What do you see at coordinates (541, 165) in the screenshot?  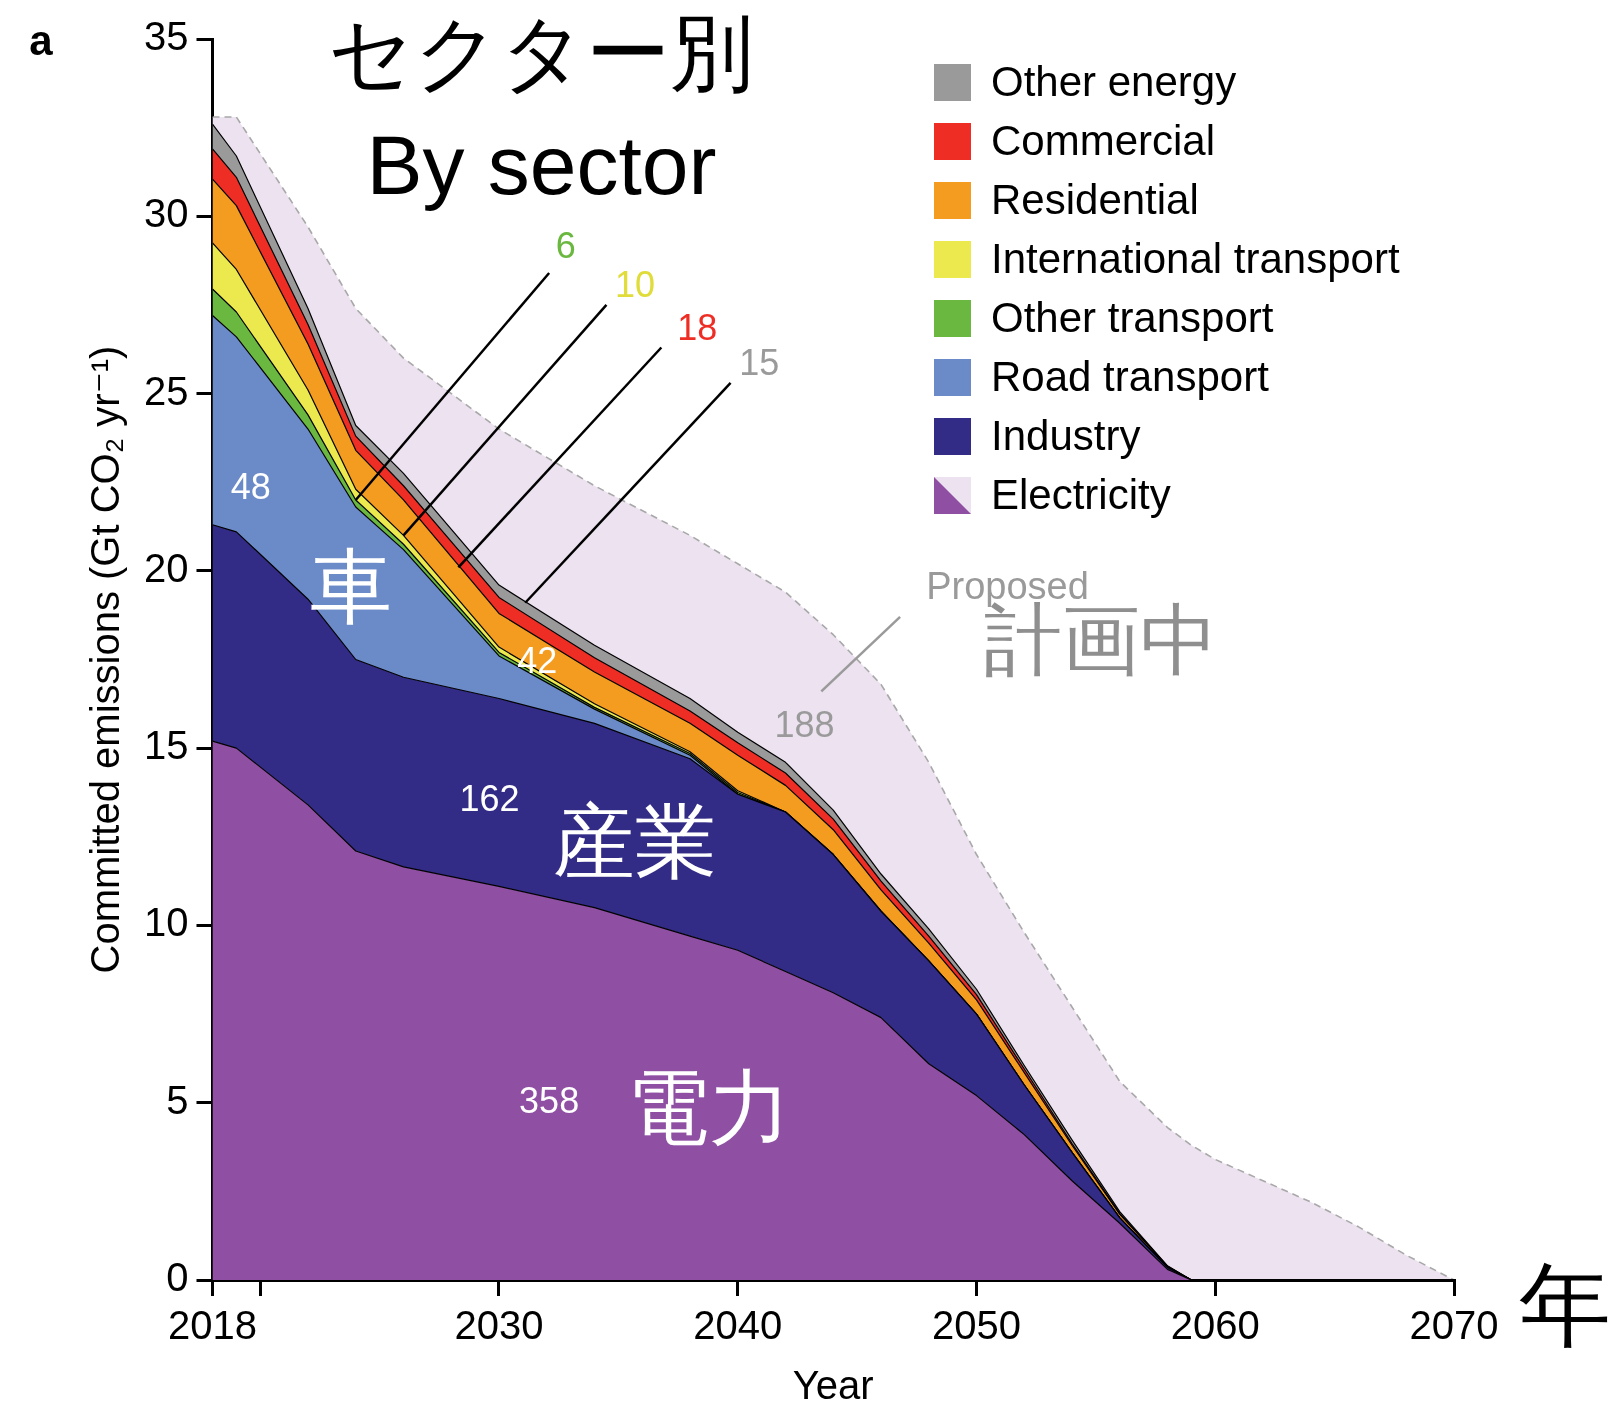 I see `text: By sector` at bounding box center [541, 165].